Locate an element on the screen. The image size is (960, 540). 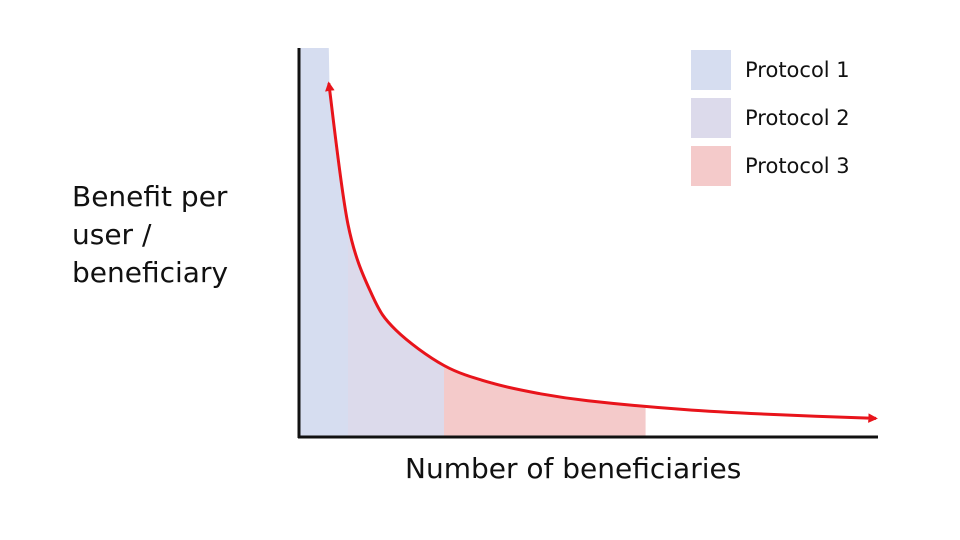
x-axis-label: Number of beneficiaries is located at coordinates (573, 468).